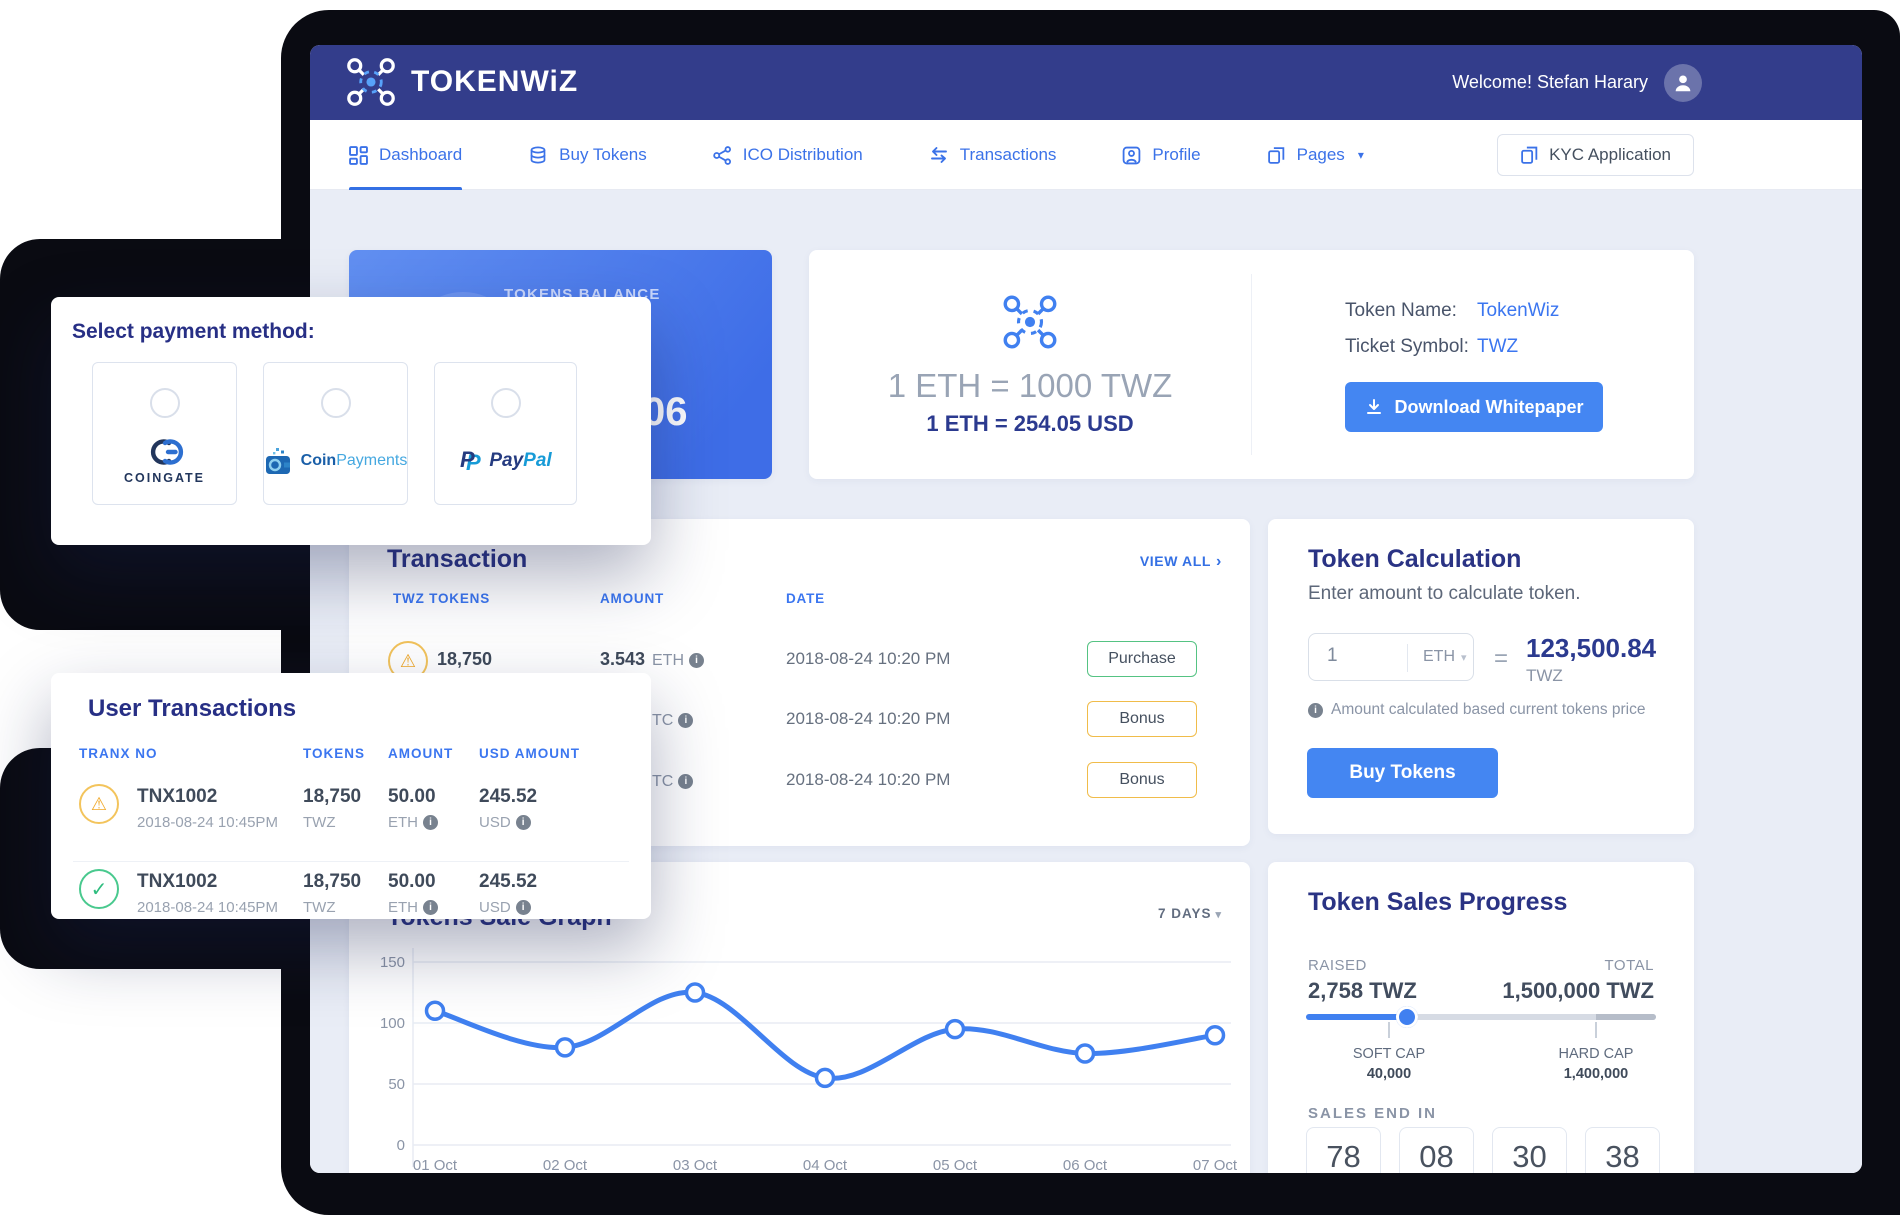 The image size is (1900, 1215). I want to click on input-divider, so click(1407, 658).